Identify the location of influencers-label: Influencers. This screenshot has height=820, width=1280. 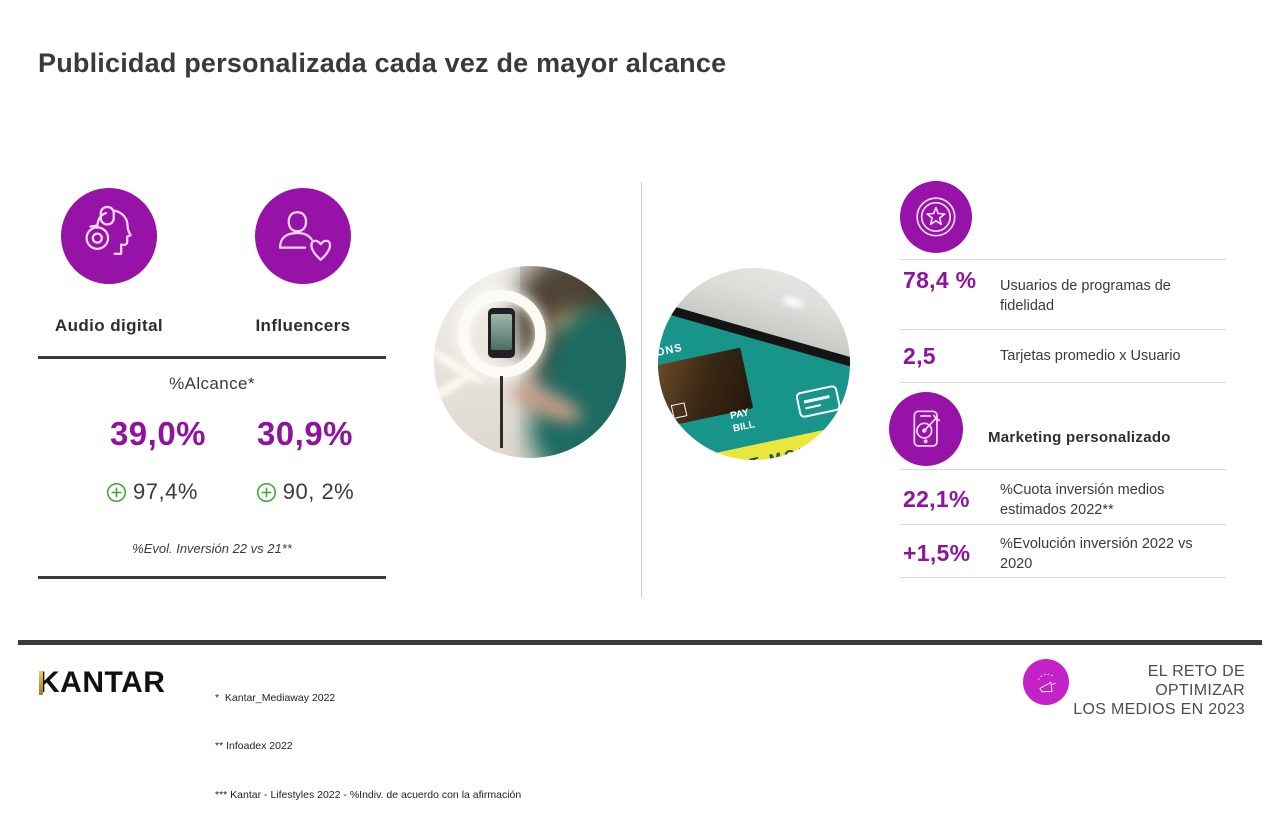
(303, 325).